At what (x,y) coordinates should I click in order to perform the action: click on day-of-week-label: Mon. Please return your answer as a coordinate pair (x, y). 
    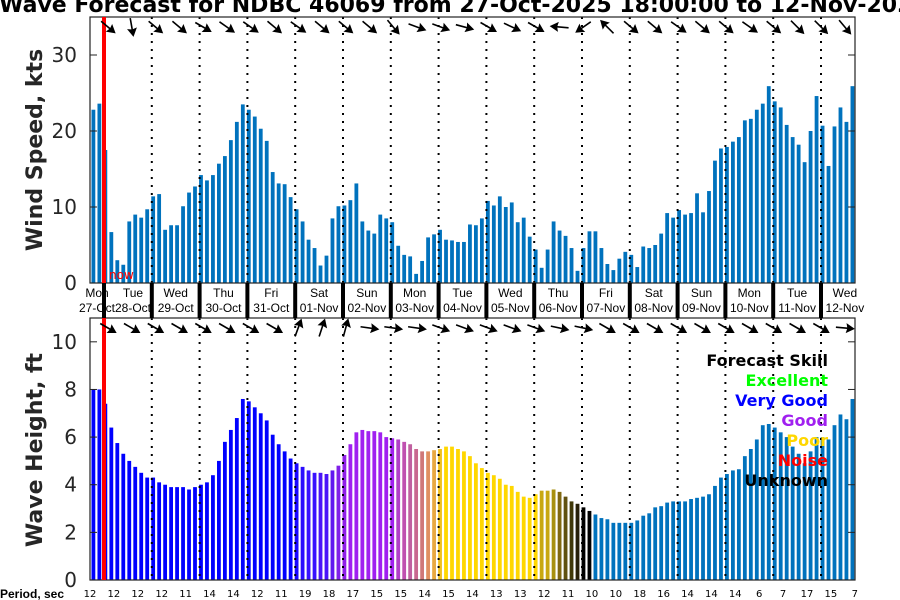
    Looking at the image, I should click on (414, 293).